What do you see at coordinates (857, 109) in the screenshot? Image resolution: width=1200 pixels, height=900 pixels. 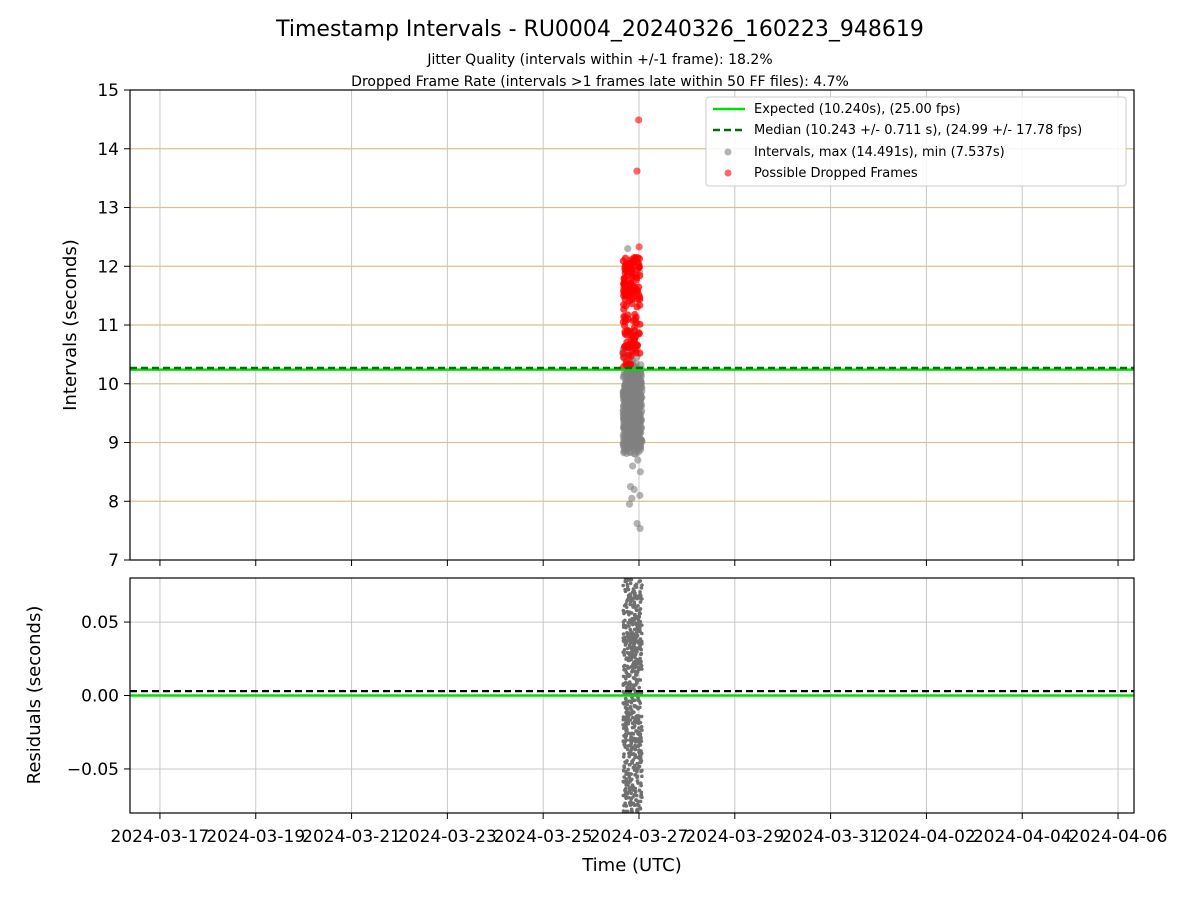 I see `legend-expected-label: Expected (10.240s), (25.00 fps)` at bounding box center [857, 109].